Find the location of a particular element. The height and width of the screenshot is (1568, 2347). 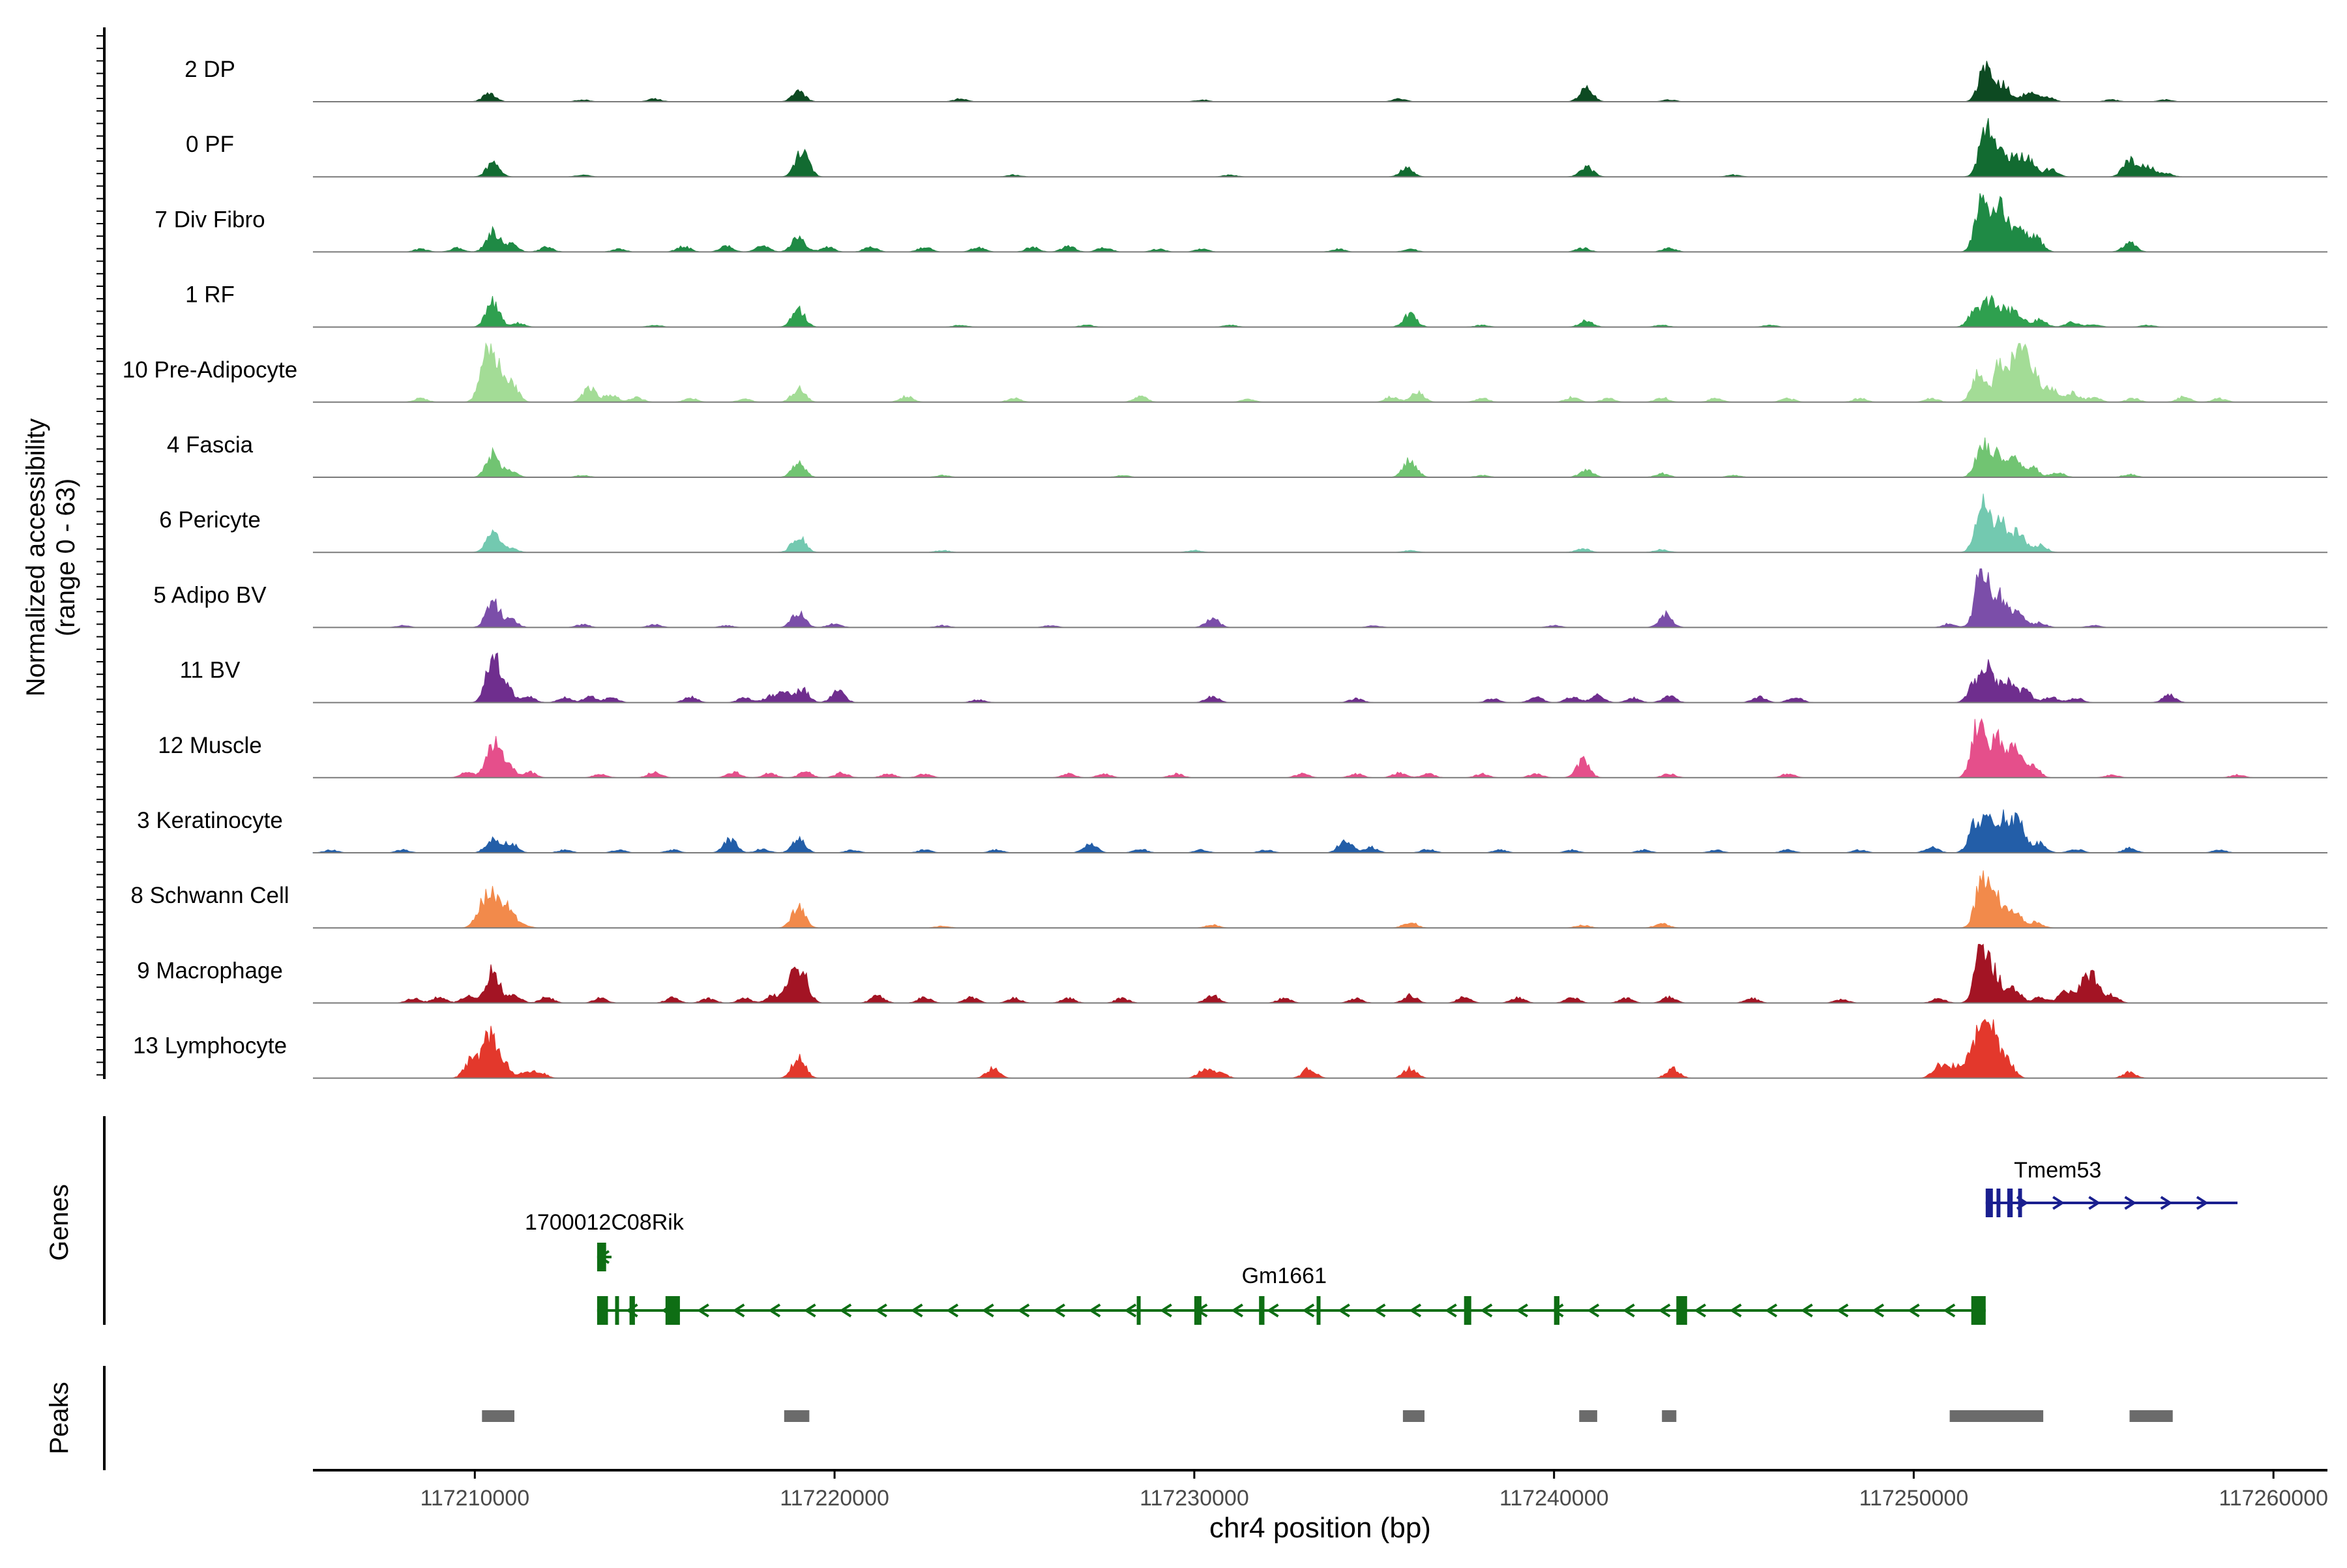

y-axis-title-line1: Normalized accessibility is located at coordinates (36, 558).